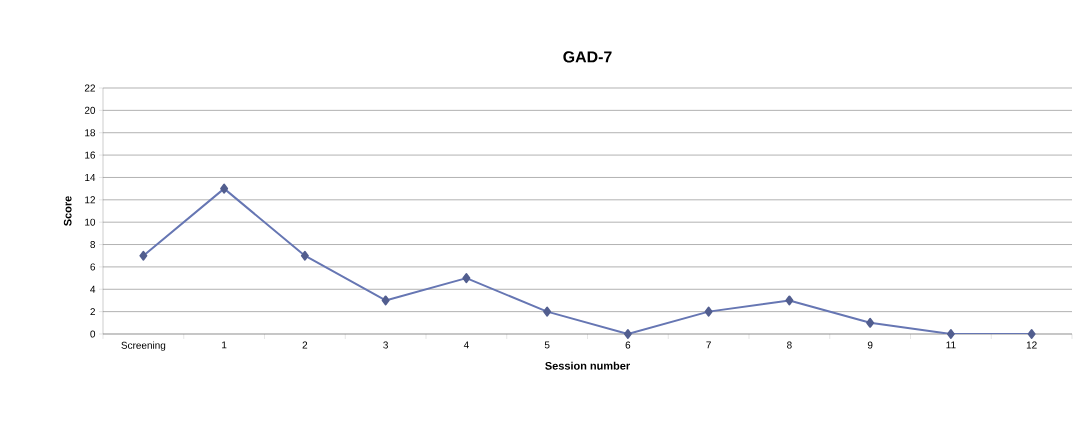 This screenshot has width=1092, height=426. Describe the element at coordinates (90, 222) in the screenshot. I see `y-tick-label: 10` at that location.